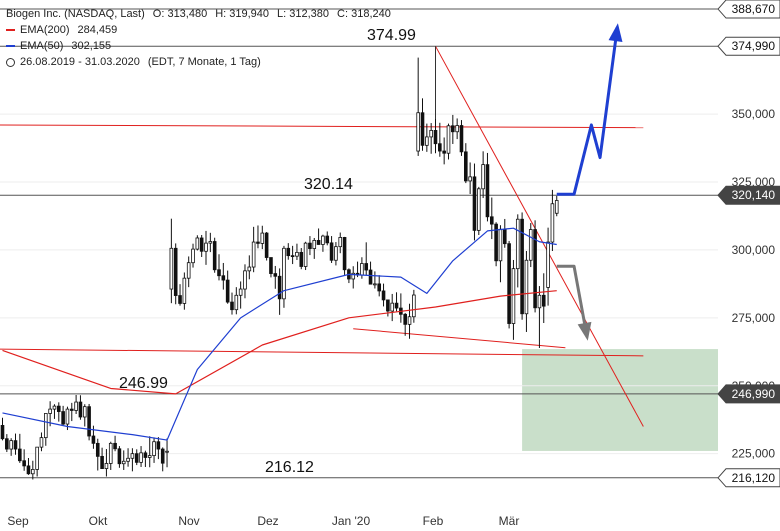 This screenshot has height=531, width=780. What do you see at coordinates (351, 521) in the screenshot?
I see `time-tick: Jan '20` at bounding box center [351, 521].